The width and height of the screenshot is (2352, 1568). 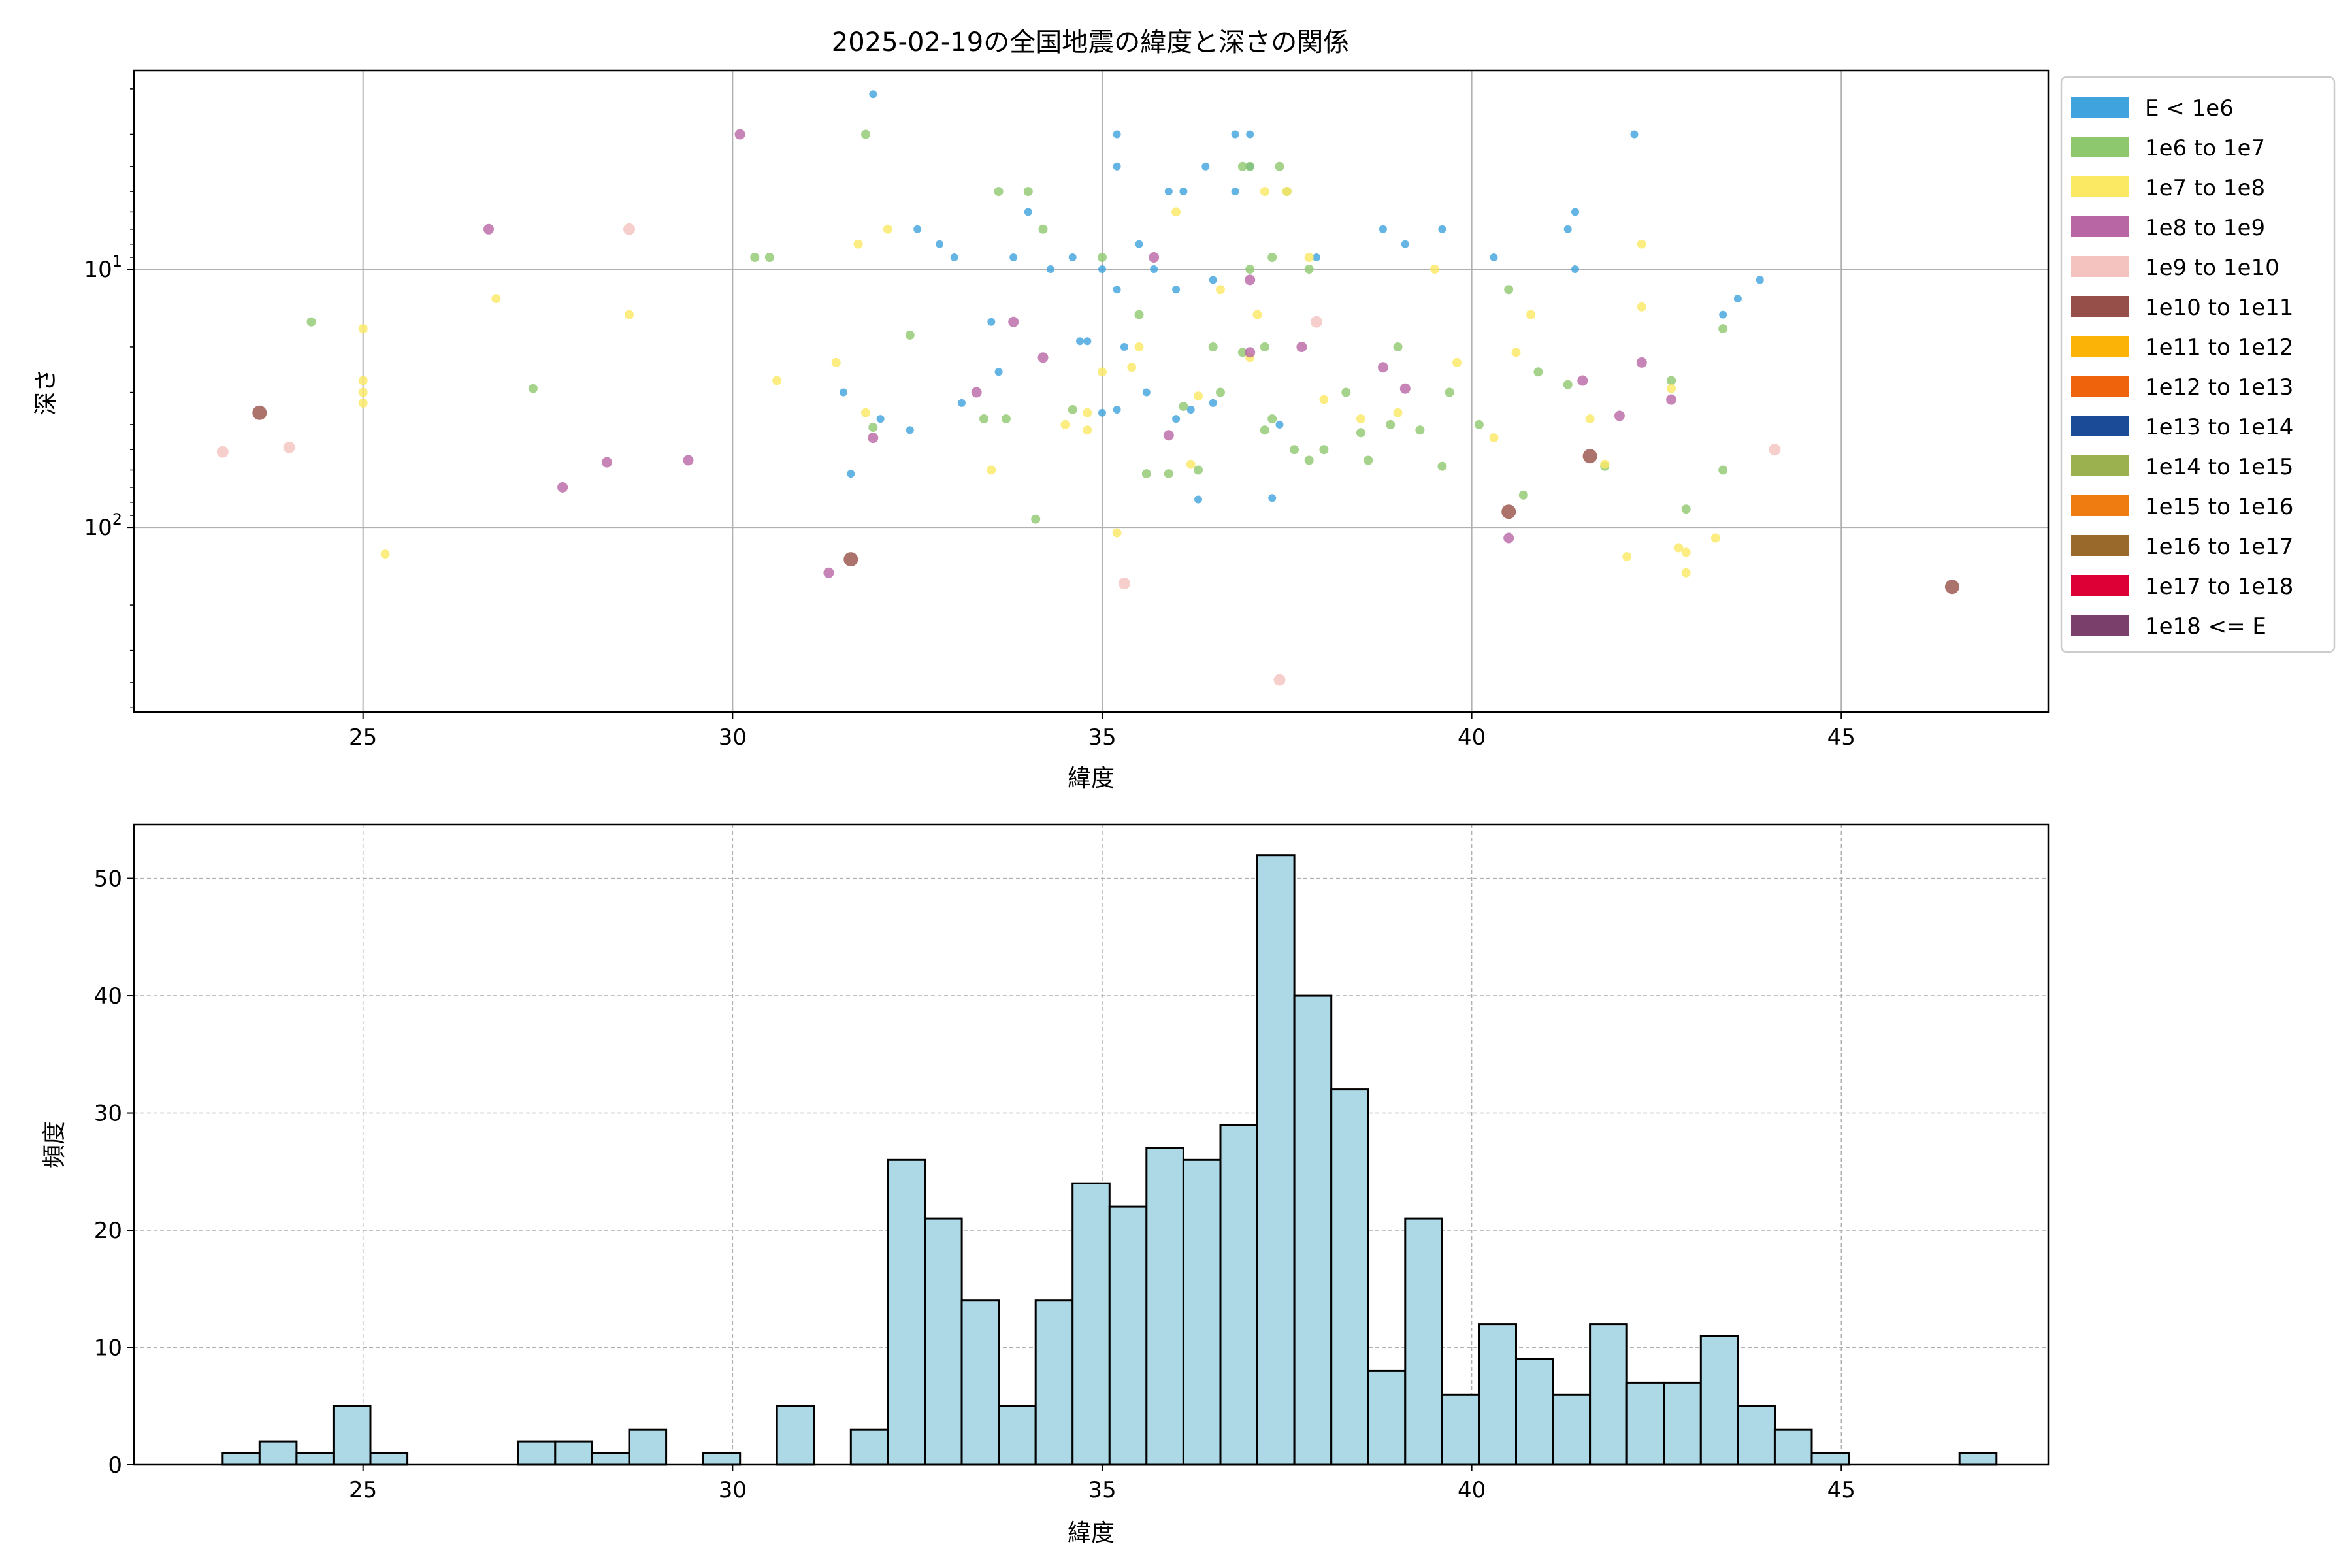 I want to click on legend-item: 1e6 to 1e7, so click(x=2168, y=148).